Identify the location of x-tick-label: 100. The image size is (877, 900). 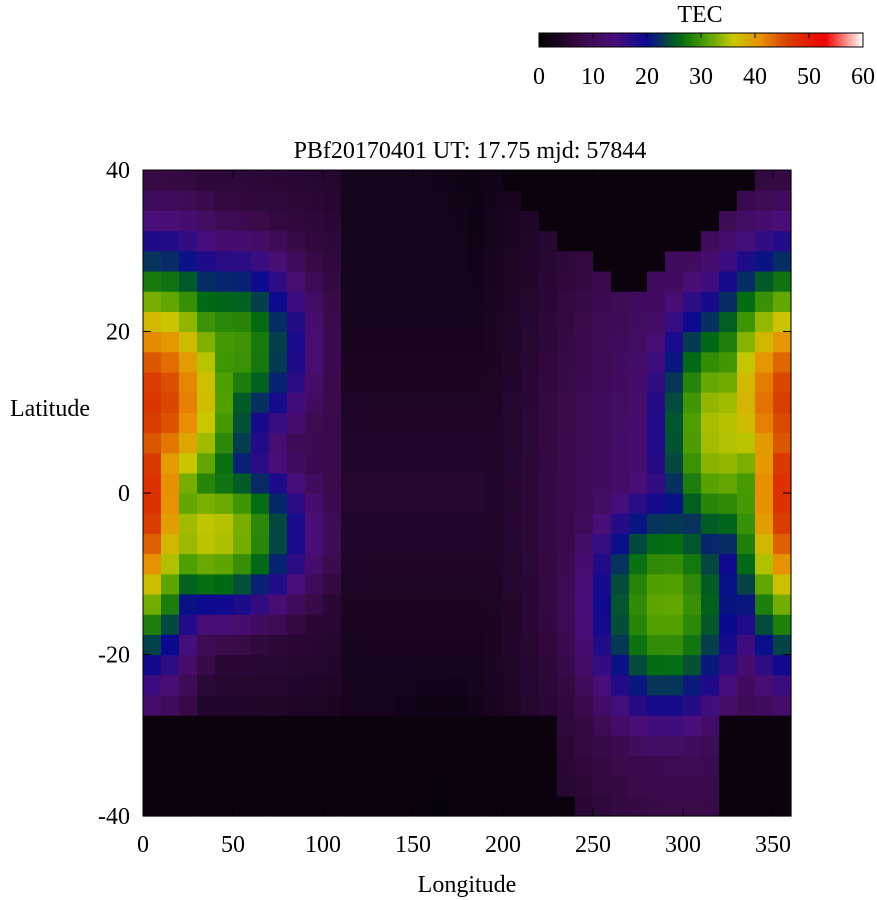
(323, 845).